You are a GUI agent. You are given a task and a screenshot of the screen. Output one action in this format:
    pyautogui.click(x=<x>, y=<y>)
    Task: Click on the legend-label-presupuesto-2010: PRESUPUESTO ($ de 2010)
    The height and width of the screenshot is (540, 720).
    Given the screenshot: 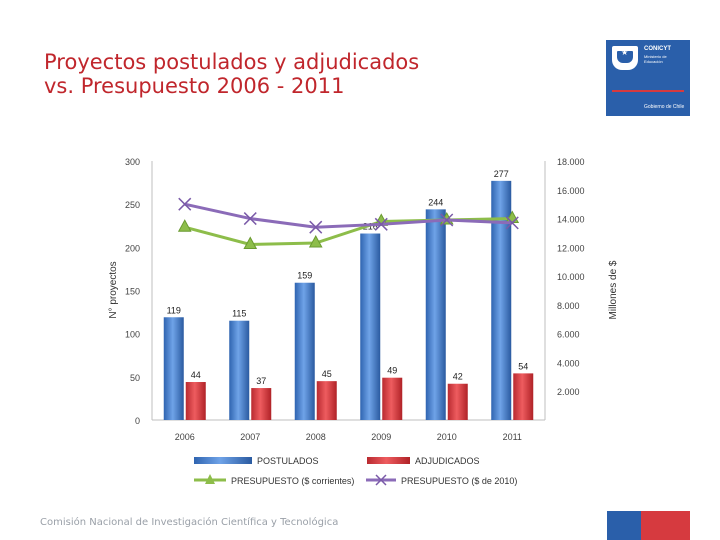 What is the action you would take?
    pyautogui.click(x=459, y=481)
    